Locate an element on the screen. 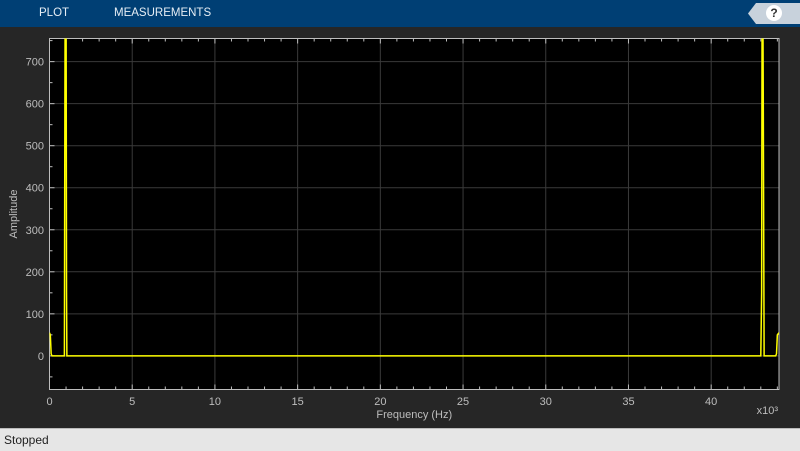 The image size is (800, 451). toolstrip: PLOT MEASUREMENTS ? is located at coordinates (400, 13).